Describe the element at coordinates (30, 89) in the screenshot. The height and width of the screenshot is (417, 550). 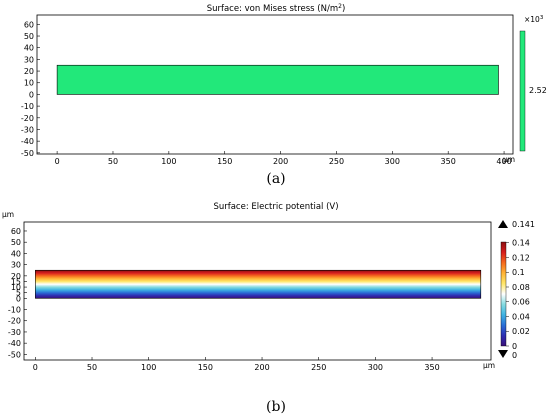
I see `panel-a-y-axis: 60 50 40 30 20 10 0 -10 -20 -30 -40 -50` at that location.